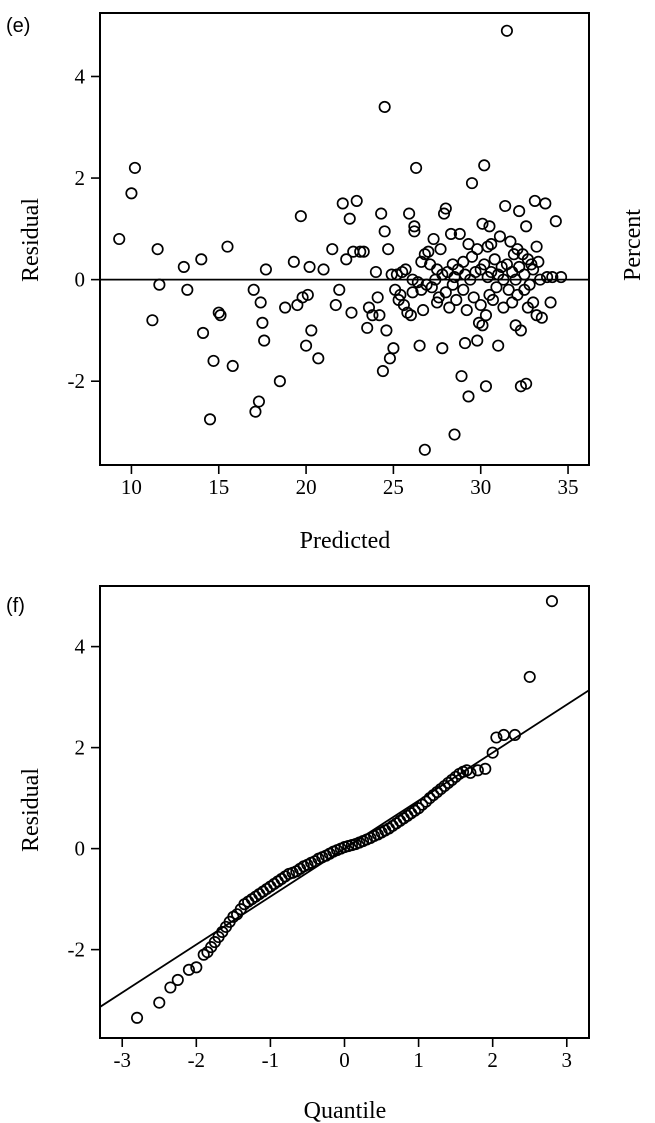 Image resolution: width=655 pixels, height=1123 pixels. What do you see at coordinates (18, 26) in the screenshot?
I see `panel-e-label: (e)` at bounding box center [18, 26].